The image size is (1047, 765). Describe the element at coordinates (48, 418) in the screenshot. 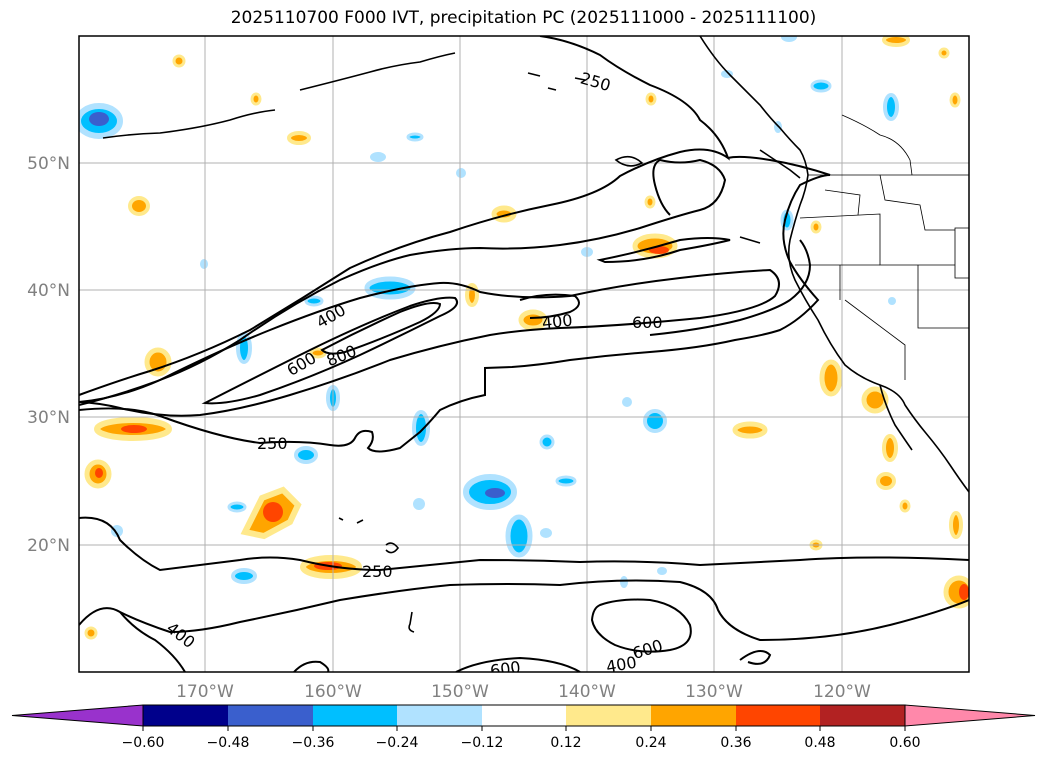

I see `lat-label: 30°N` at that location.